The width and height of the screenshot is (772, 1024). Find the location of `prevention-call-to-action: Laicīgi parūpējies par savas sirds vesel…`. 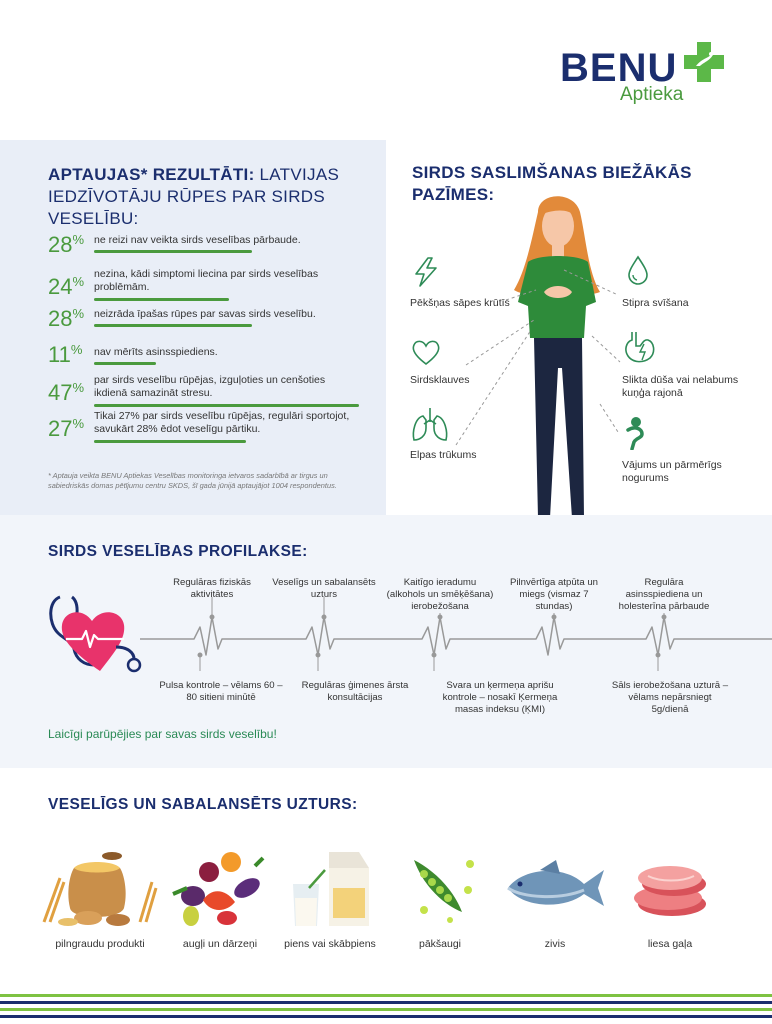

prevention-call-to-action: Laicīgi parūpējies par savas sirds vesel… is located at coordinates (162, 734).